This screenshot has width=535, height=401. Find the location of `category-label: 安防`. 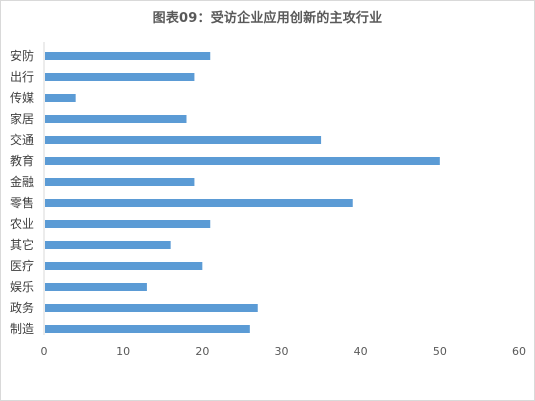

category-label: 安防 is located at coordinates (22, 55).